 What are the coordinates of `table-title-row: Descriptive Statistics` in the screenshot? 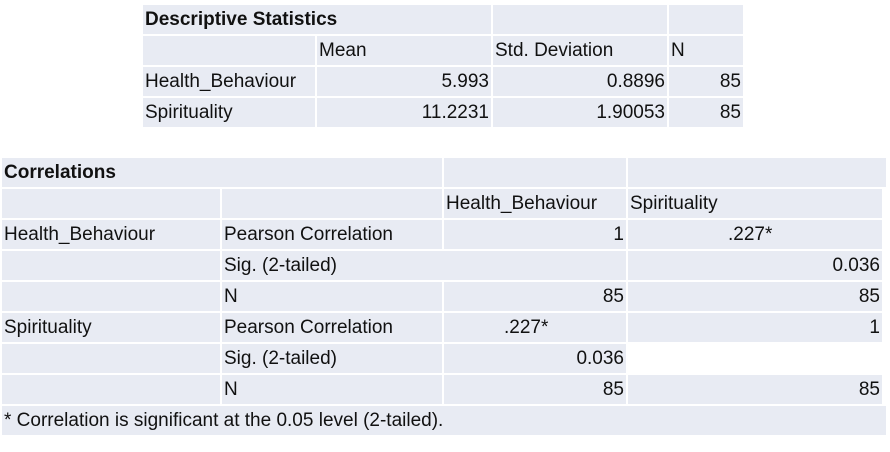 It's located at (443, 19).